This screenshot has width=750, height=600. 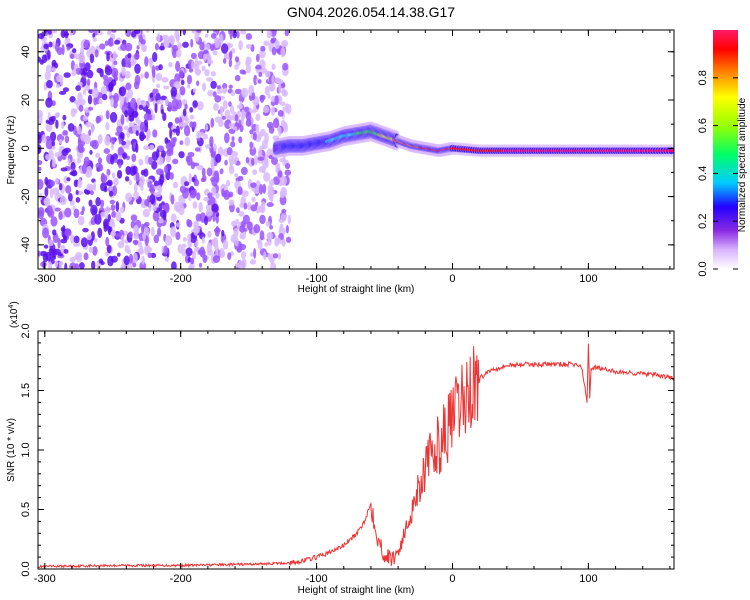 What do you see at coordinates (26, 52) in the screenshot?
I see `spectrogram-y-tick-label: 40` at bounding box center [26, 52].